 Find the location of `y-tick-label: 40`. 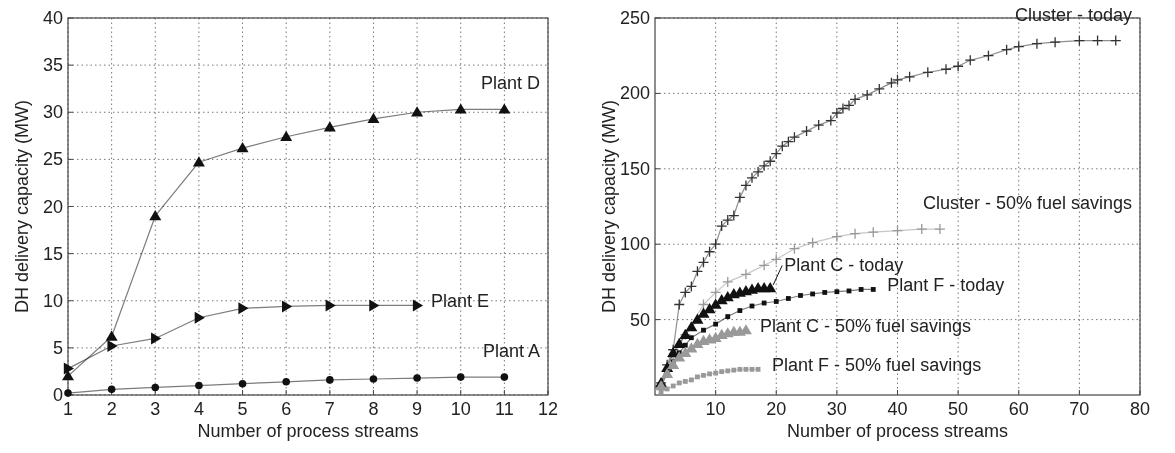

y-tick-label: 40 is located at coordinates (52, 18).